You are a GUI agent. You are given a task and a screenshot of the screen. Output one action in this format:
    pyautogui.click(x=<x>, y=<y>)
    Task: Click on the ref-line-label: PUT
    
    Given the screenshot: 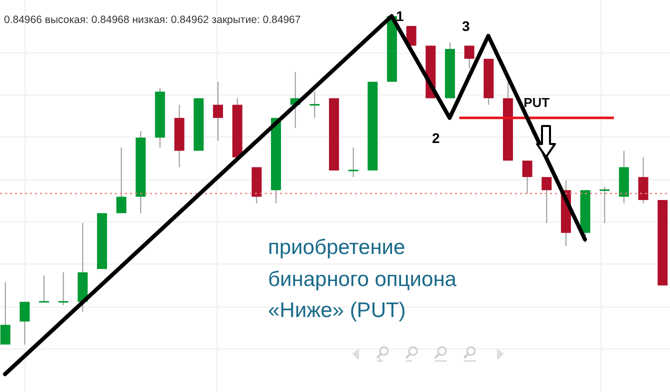 What is the action you would take?
    pyautogui.click(x=537, y=102)
    